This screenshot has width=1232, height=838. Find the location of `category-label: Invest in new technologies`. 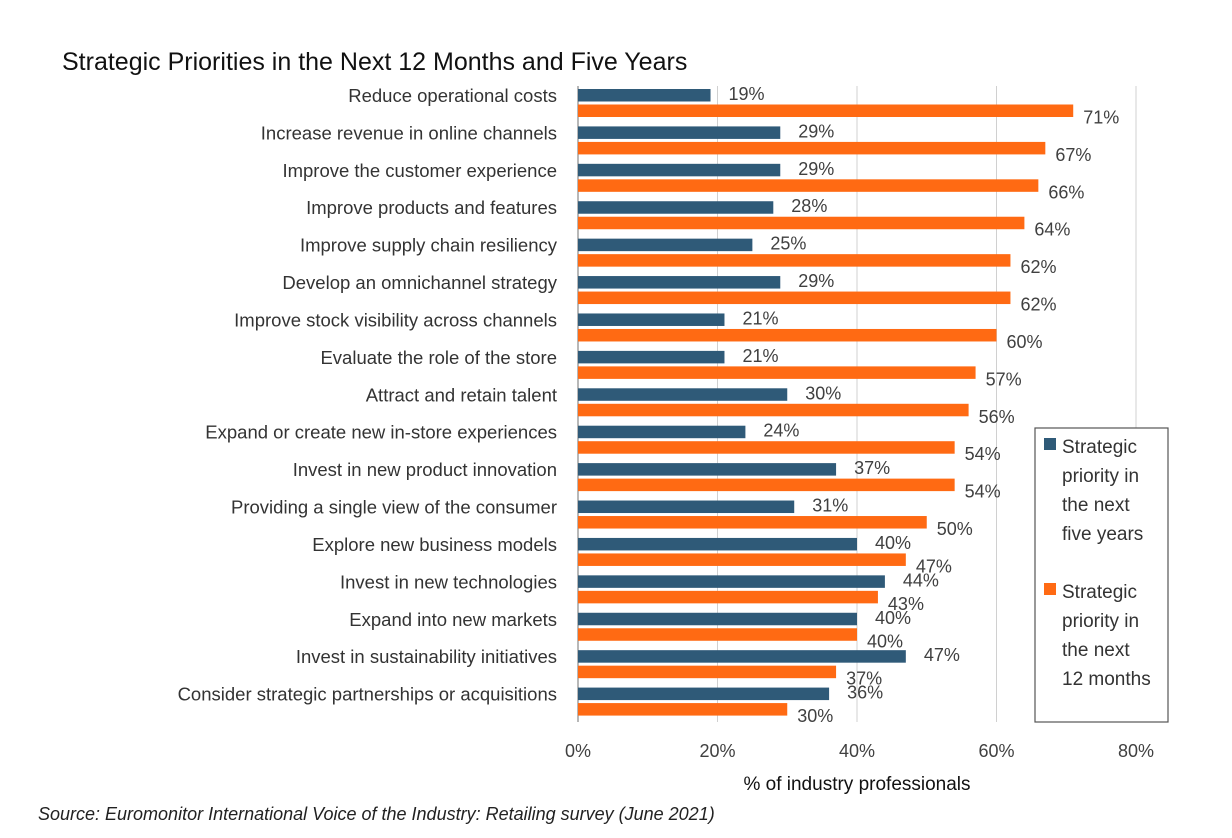

category-label: Invest in new technologies is located at coordinates (448, 581).